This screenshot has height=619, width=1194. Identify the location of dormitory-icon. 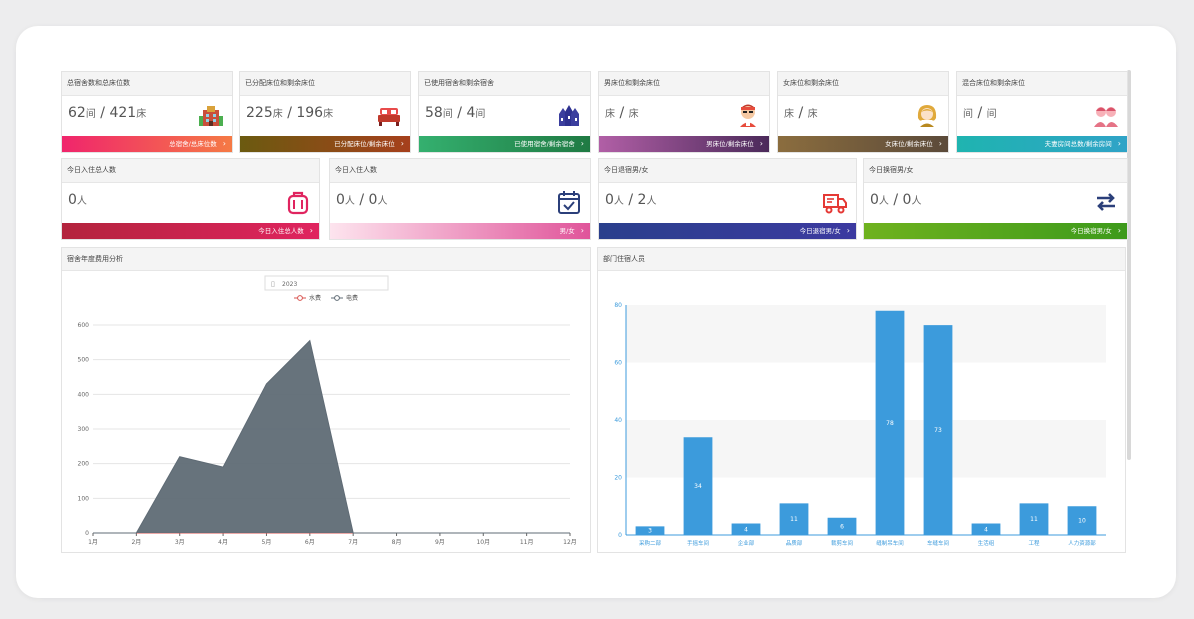
(569, 115).